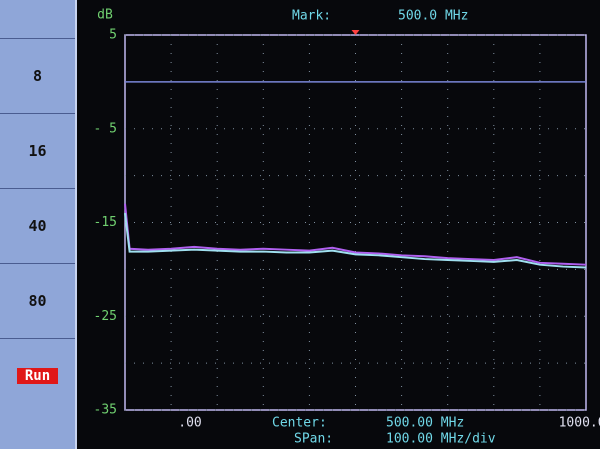  I want to click on sidebar-button: 8, so click(37, 75).